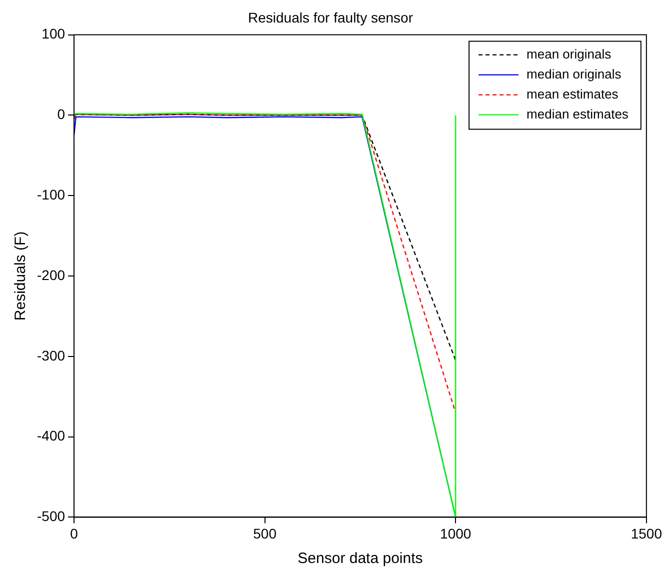 The image size is (665, 576). What do you see at coordinates (569, 54) in the screenshot?
I see `legend-label: mean originals` at bounding box center [569, 54].